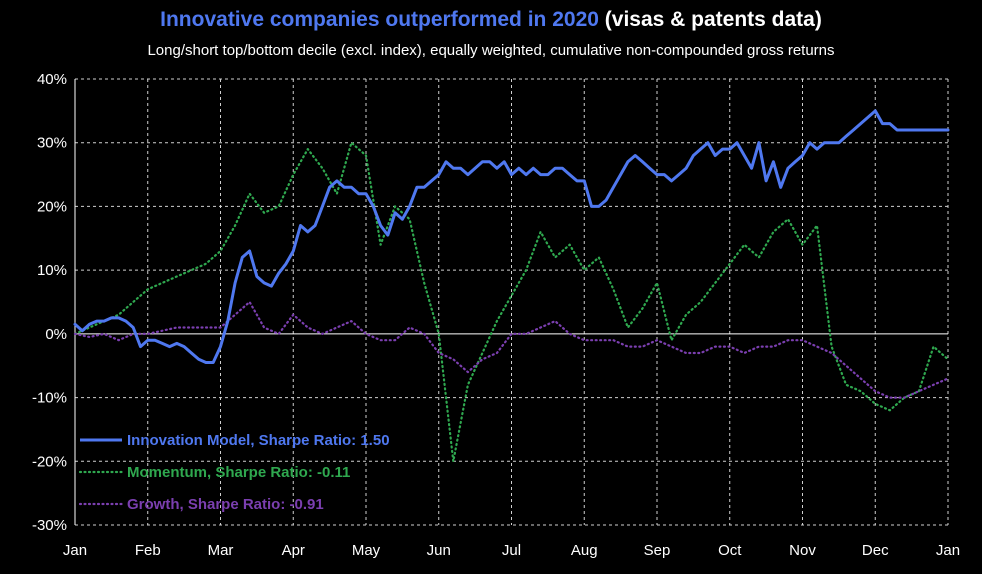  Describe the element at coordinates (52, 206) in the screenshot. I see `y-tick-label: 20%` at that location.